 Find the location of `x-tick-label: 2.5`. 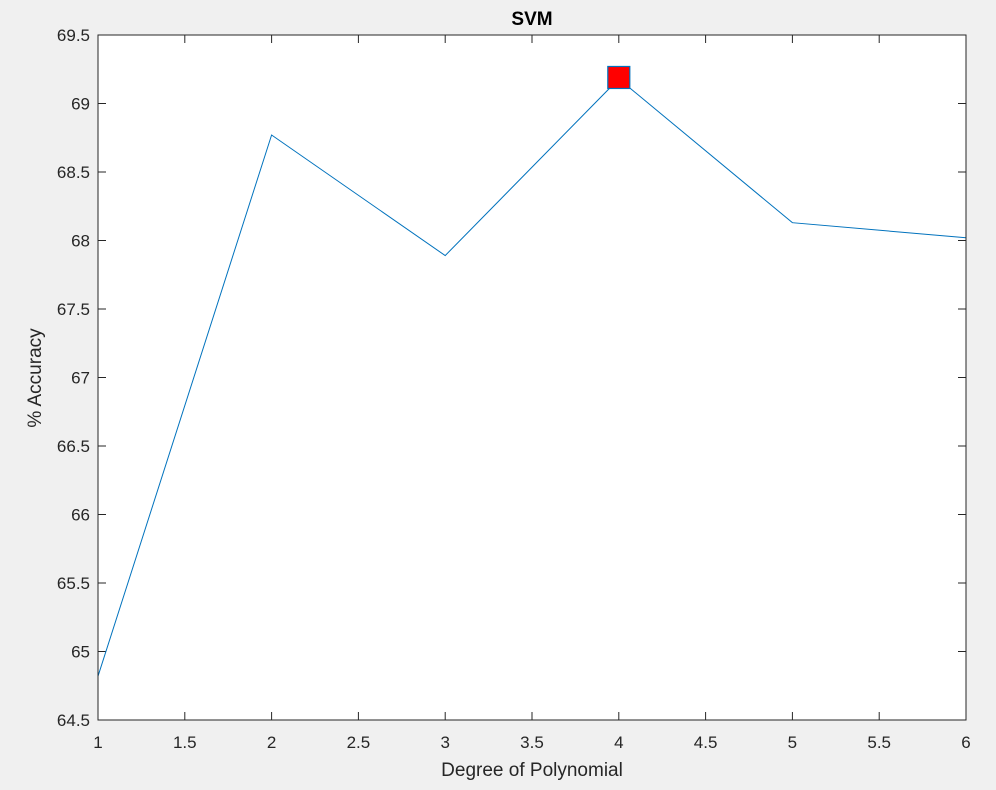

x-tick-label: 2.5 is located at coordinates (359, 742).